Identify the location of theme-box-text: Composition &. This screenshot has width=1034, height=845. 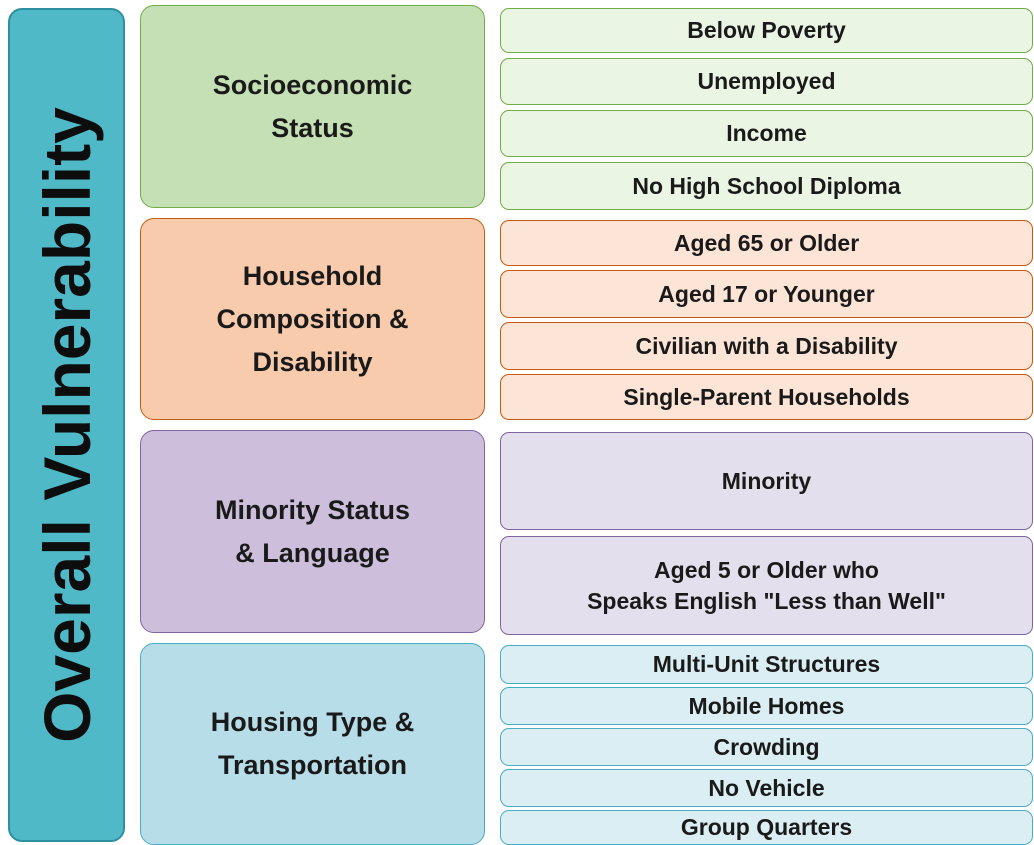
(312, 318).